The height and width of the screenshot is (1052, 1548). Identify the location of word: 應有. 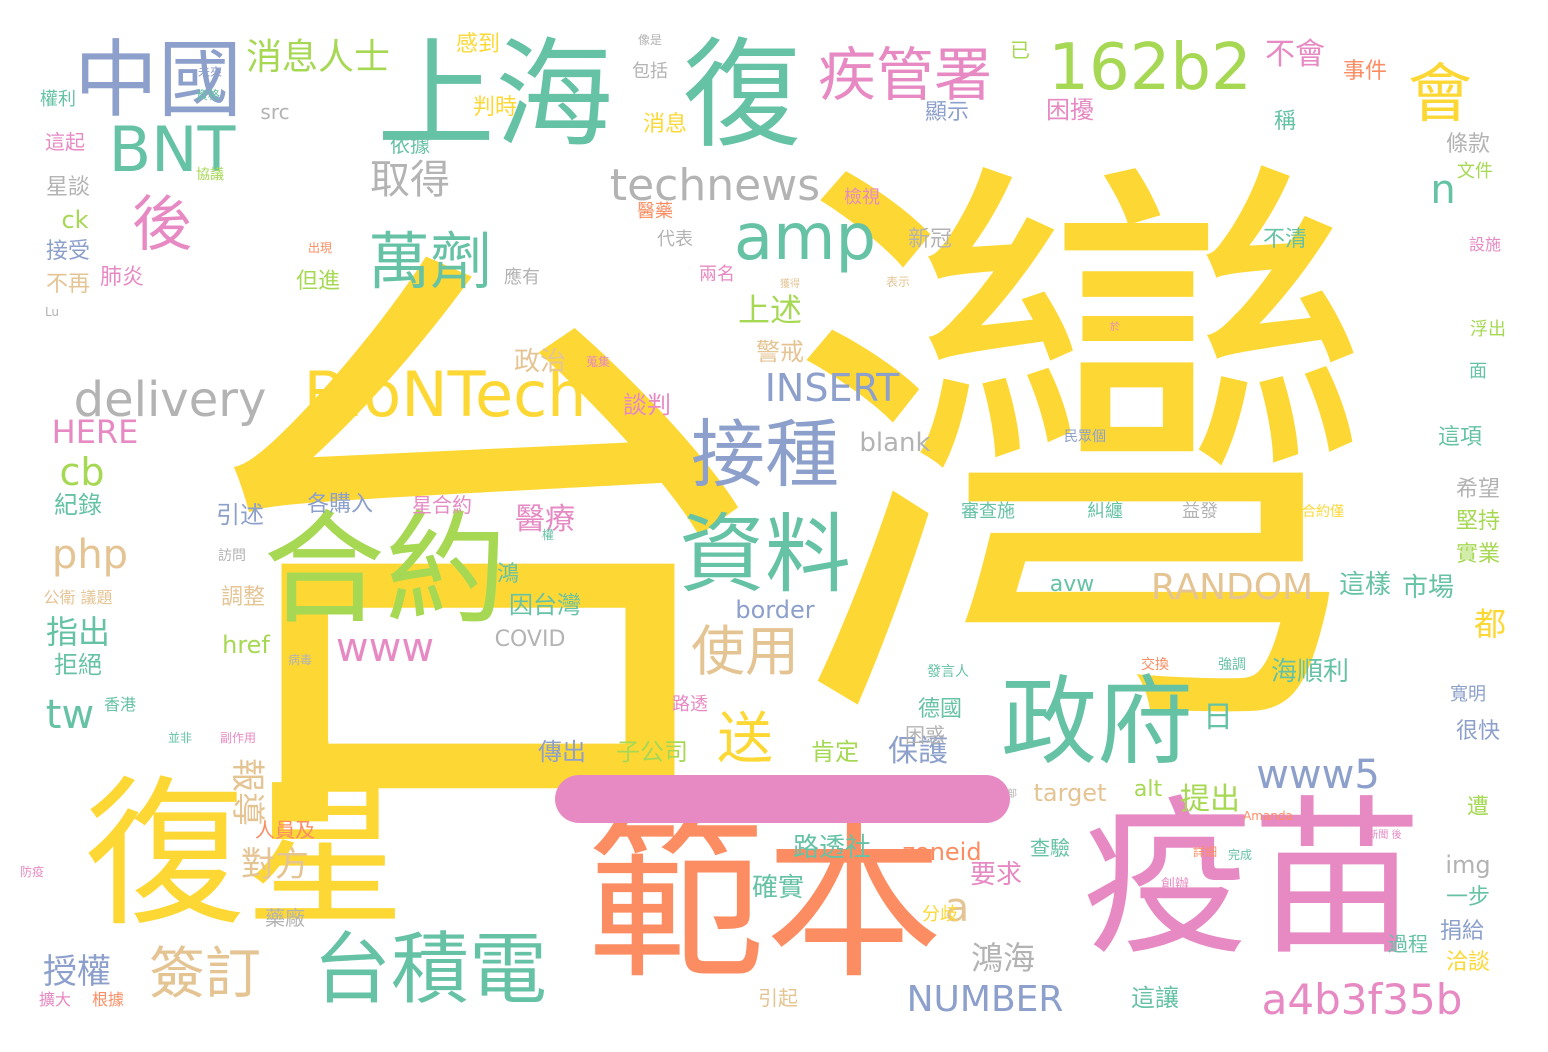
(522, 277).